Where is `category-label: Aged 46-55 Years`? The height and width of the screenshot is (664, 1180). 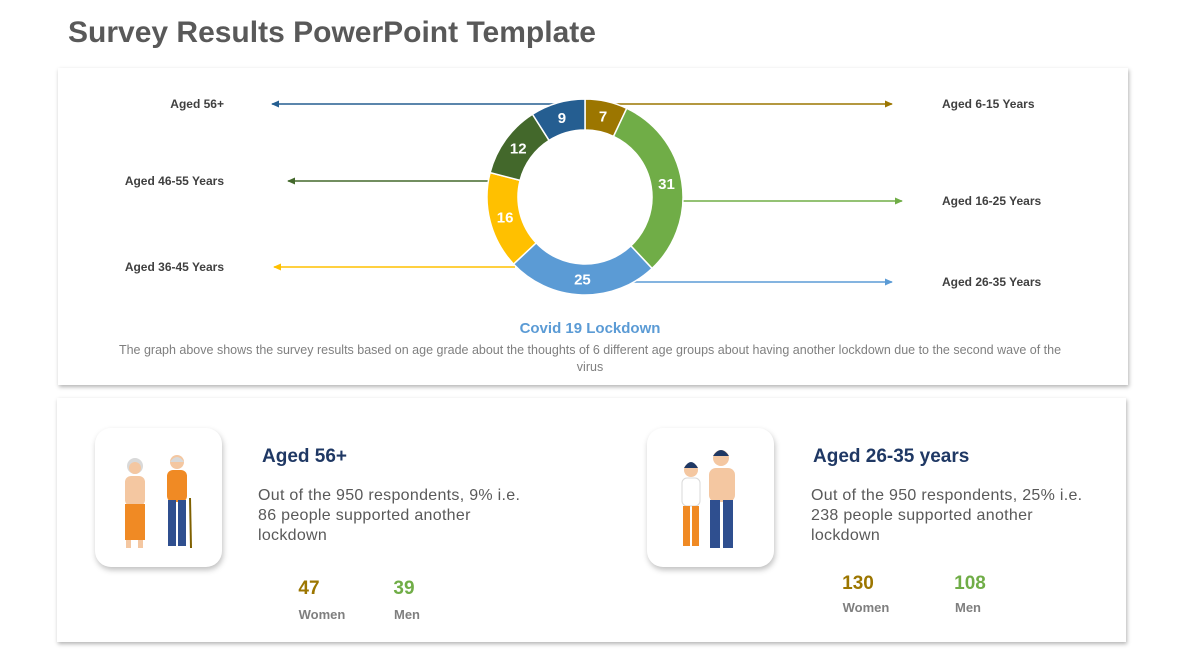 category-label: Aged 46-55 Years is located at coordinates (175, 181).